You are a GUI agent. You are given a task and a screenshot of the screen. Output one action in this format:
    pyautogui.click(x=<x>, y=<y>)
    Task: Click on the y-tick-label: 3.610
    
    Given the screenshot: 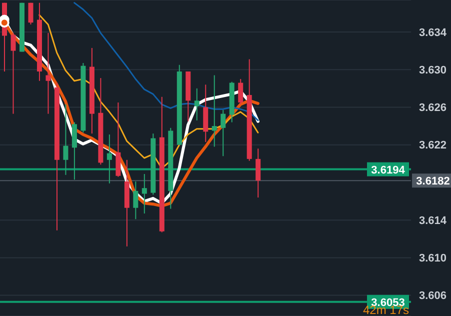 What is the action you would take?
    pyautogui.click(x=433, y=258)
    